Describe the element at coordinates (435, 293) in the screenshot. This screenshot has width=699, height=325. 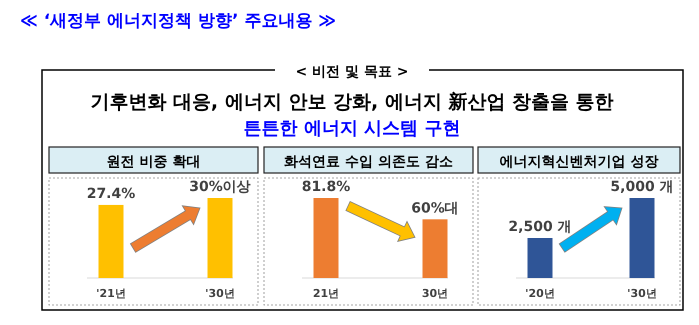
I see `x-tick-label: 30년` at that location.